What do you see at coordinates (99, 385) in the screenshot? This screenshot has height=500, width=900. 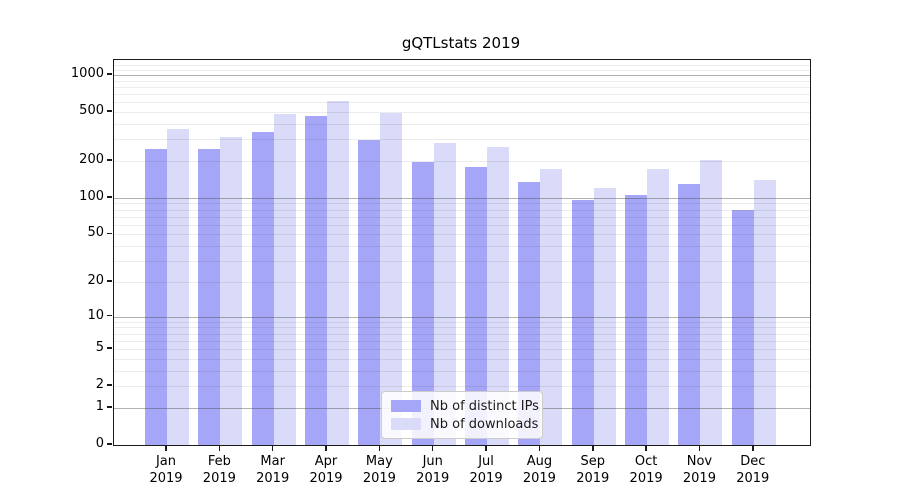 I see `y-axis-tick-label: 2` at bounding box center [99, 385].